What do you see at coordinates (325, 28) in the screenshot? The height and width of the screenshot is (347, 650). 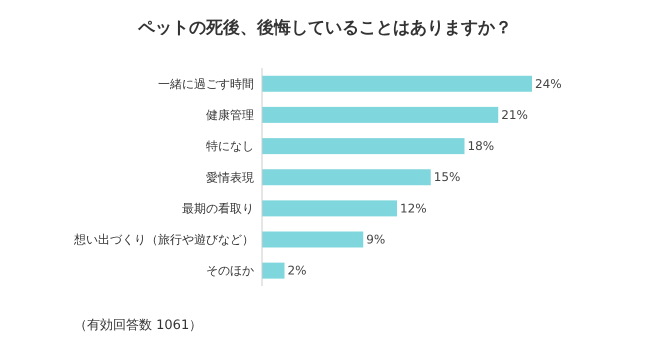 I see `chart-title: ペットの死後、後悔していることはありますか？` at bounding box center [325, 28].